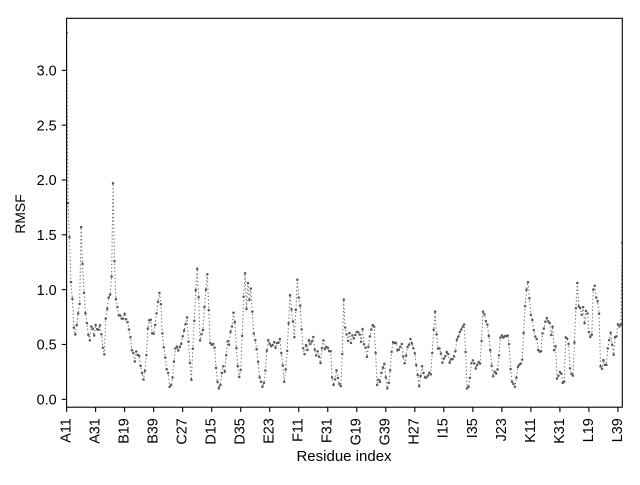 The width and height of the screenshot is (640, 485). What do you see at coordinates (47, 291) in the screenshot?
I see `svg-text: 1.0` at bounding box center [47, 291].